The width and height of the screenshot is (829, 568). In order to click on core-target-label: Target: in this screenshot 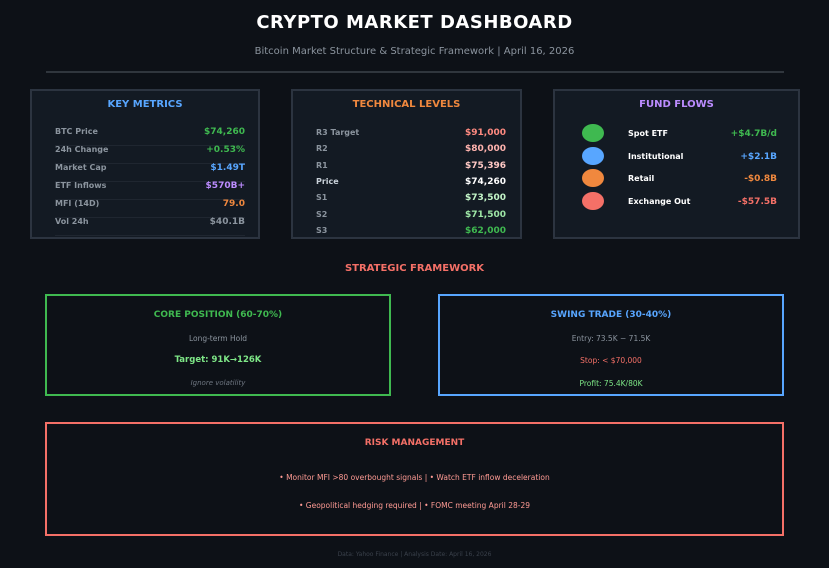, I will do `click(193, 360)`.